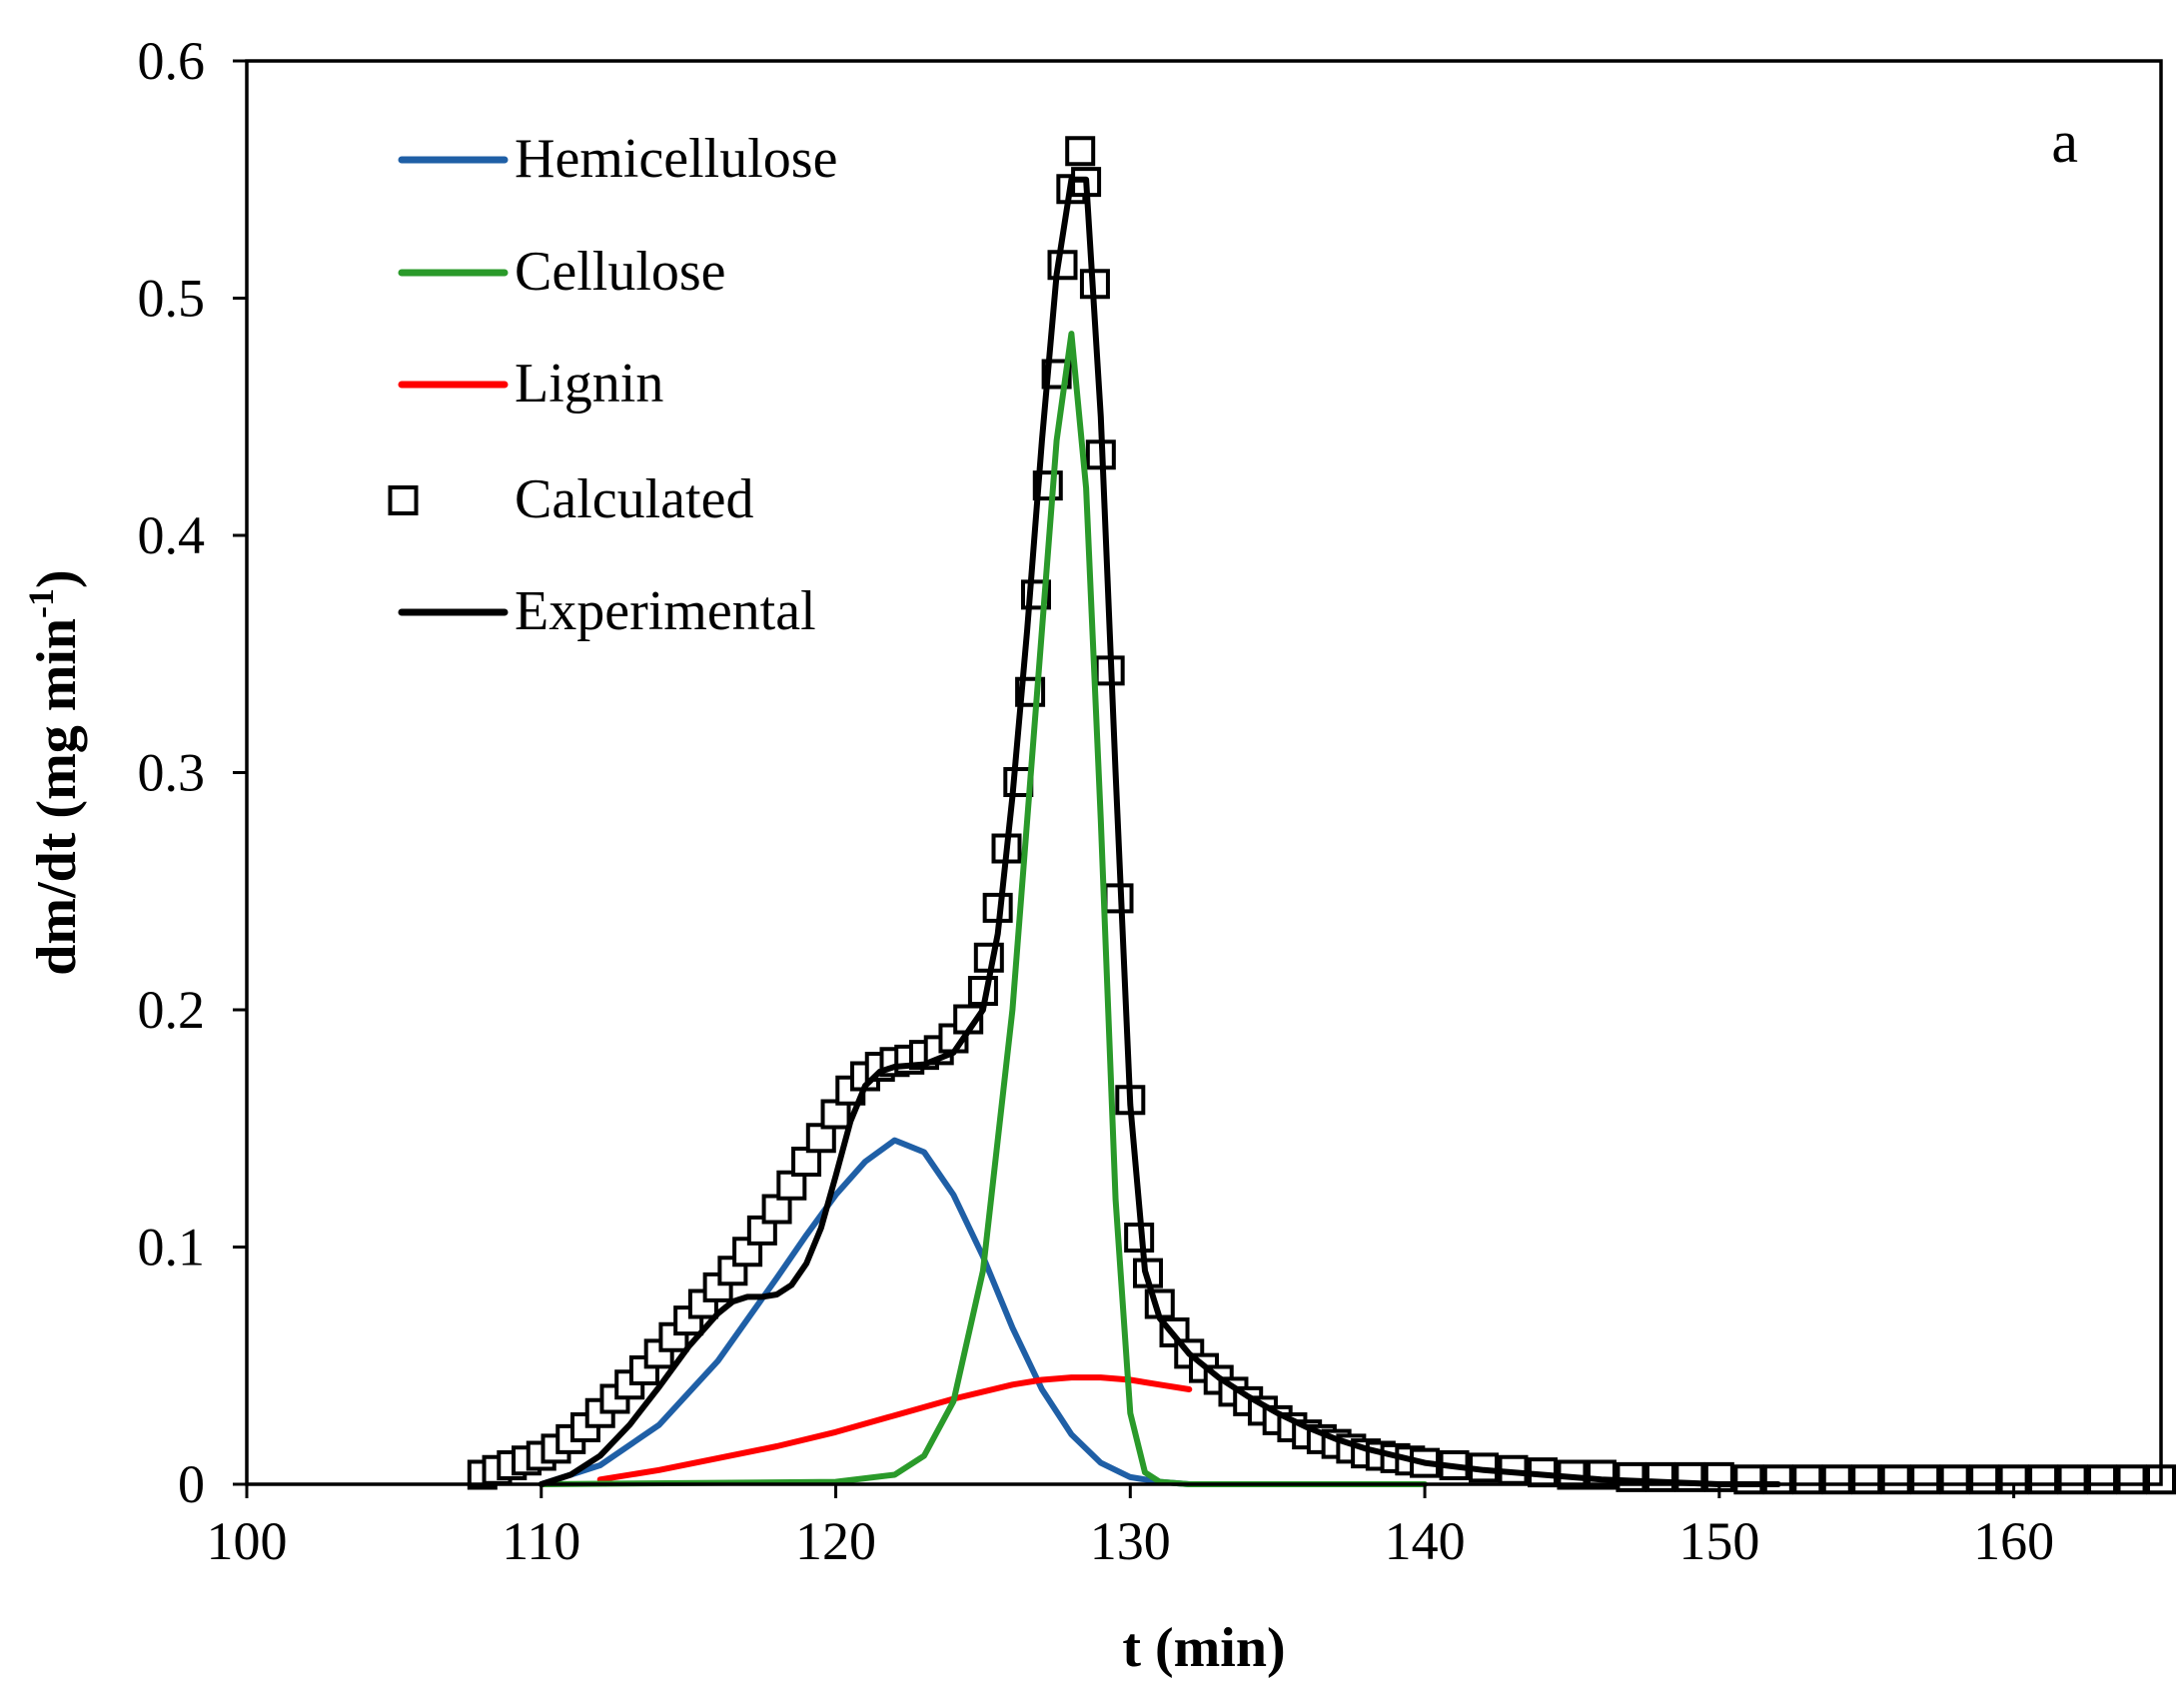 The width and height of the screenshot is (2184, 1702). Describe the element at coordinates (172, 1248) in the screenshot. I see `y-tick-label: 0.1` at that location.